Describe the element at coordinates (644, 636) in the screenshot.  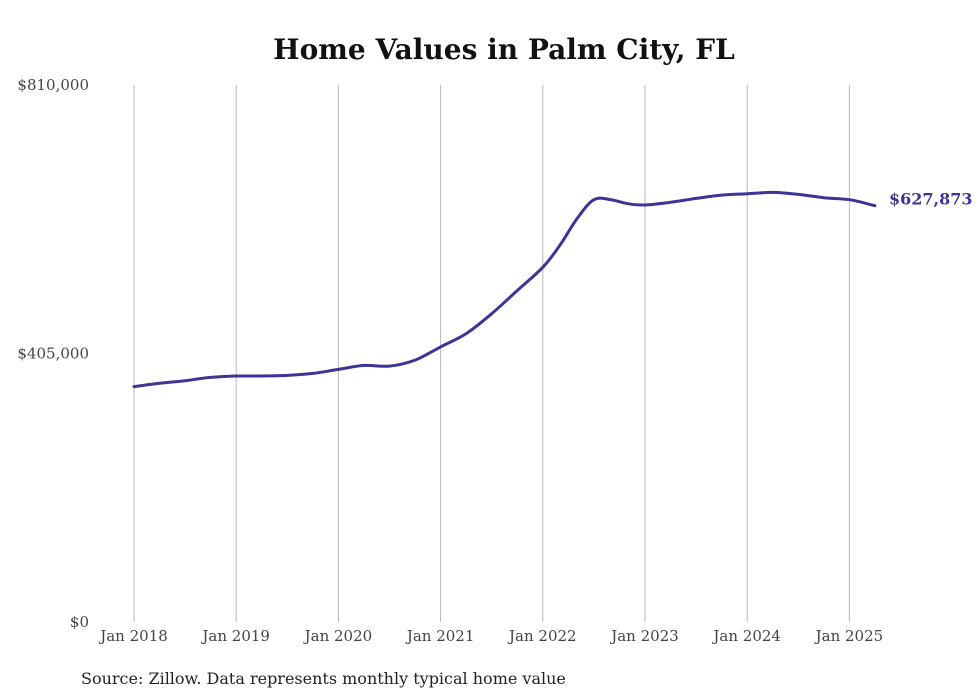
I see `x-tick-label: Jan 2023` at that location.